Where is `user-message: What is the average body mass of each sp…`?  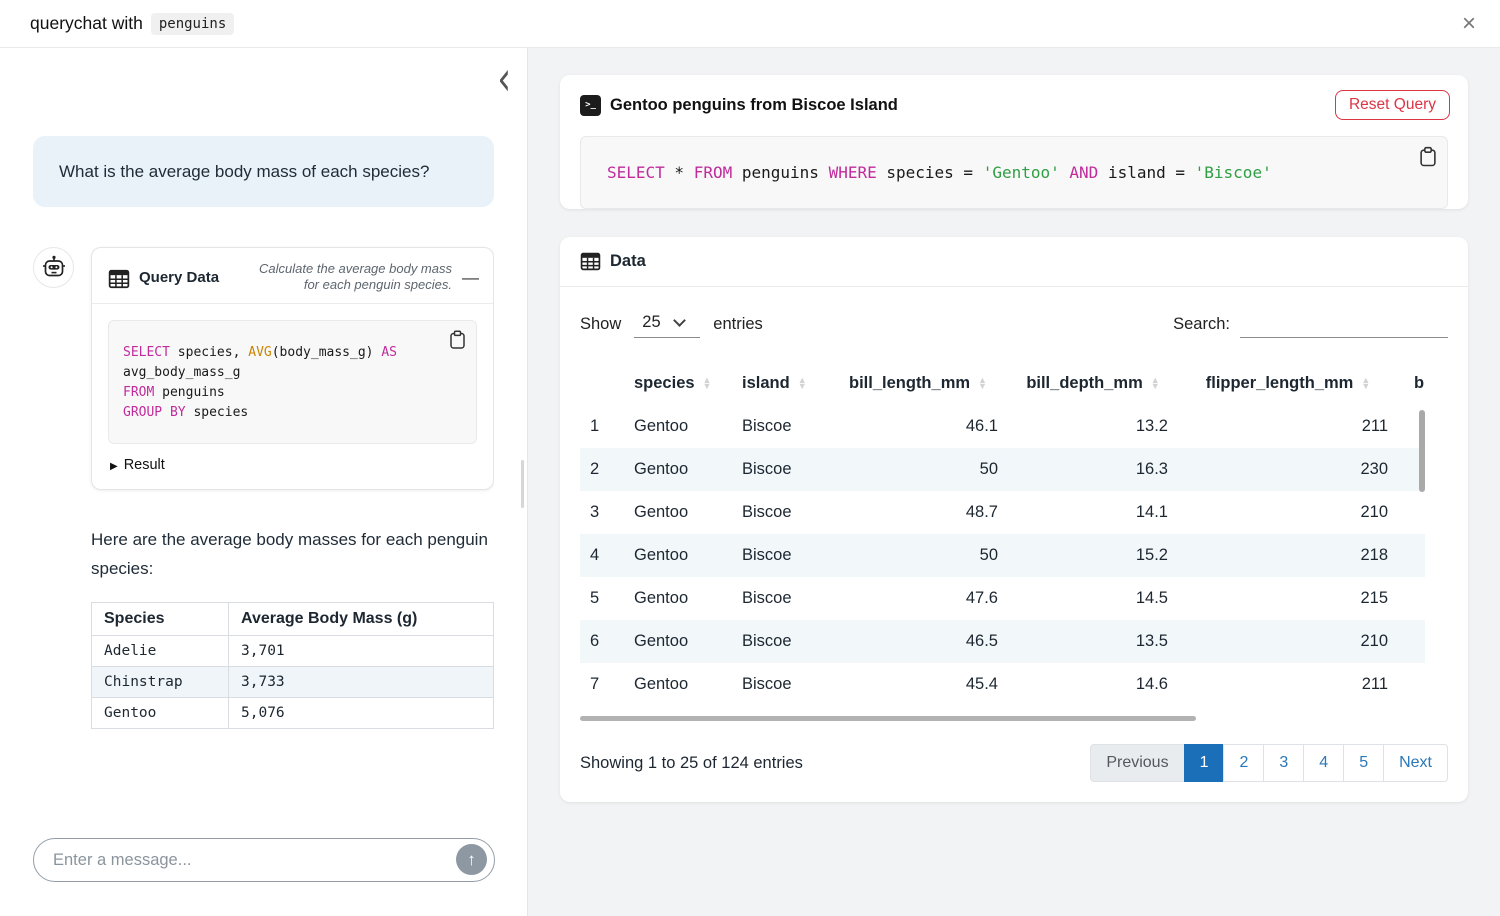 user-message: What is the average body mass of each sp… is located at coordinates (263, 172).